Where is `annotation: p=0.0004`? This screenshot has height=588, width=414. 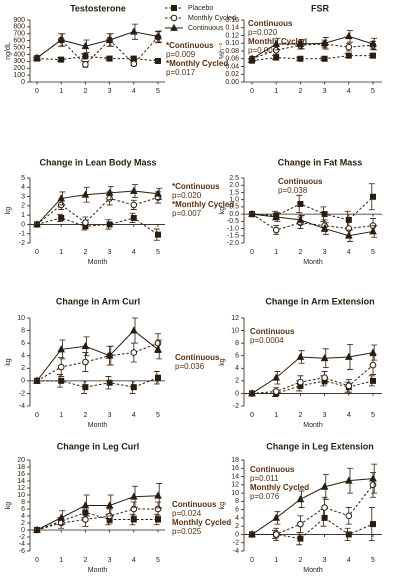 annotation: p=0.0004 is located at coordinates (267, 340).